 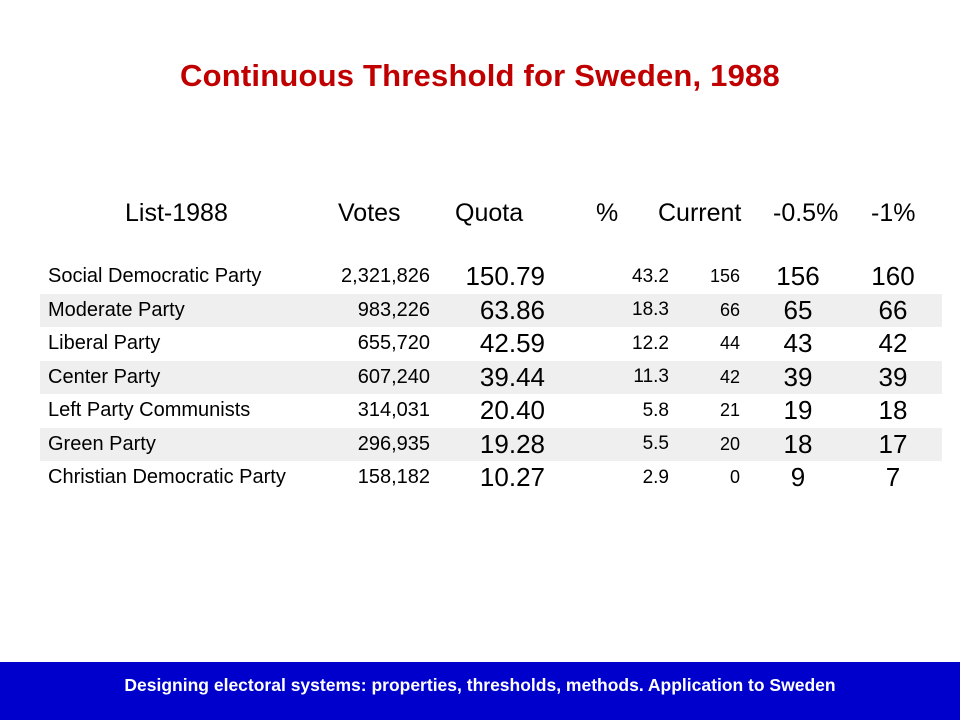 I want to click on votes-value: 314,031, so click(x=393, y=410).